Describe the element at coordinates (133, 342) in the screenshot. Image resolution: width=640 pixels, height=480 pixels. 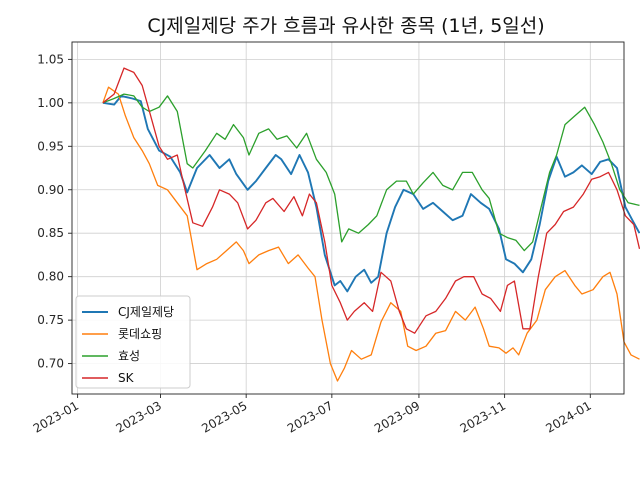
I see `legend-box` at that location.